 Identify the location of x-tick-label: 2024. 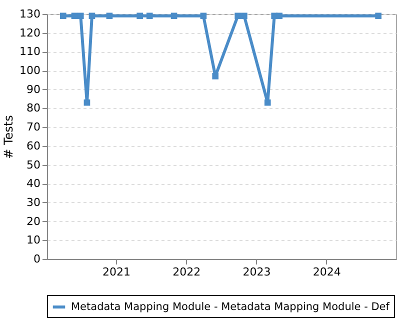
(326, 272).